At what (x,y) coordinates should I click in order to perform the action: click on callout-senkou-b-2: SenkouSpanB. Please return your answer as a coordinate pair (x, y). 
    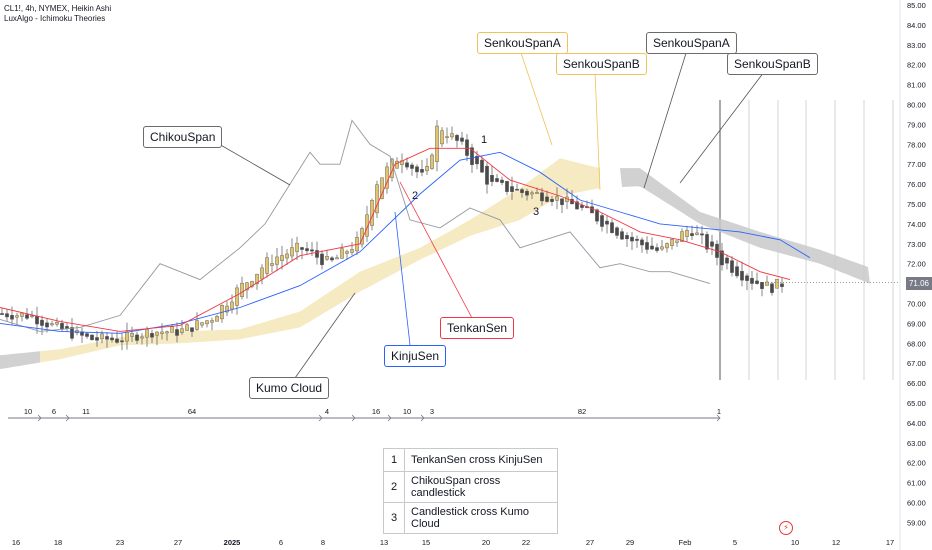
    Looking at the image, I should click on (772, 64).